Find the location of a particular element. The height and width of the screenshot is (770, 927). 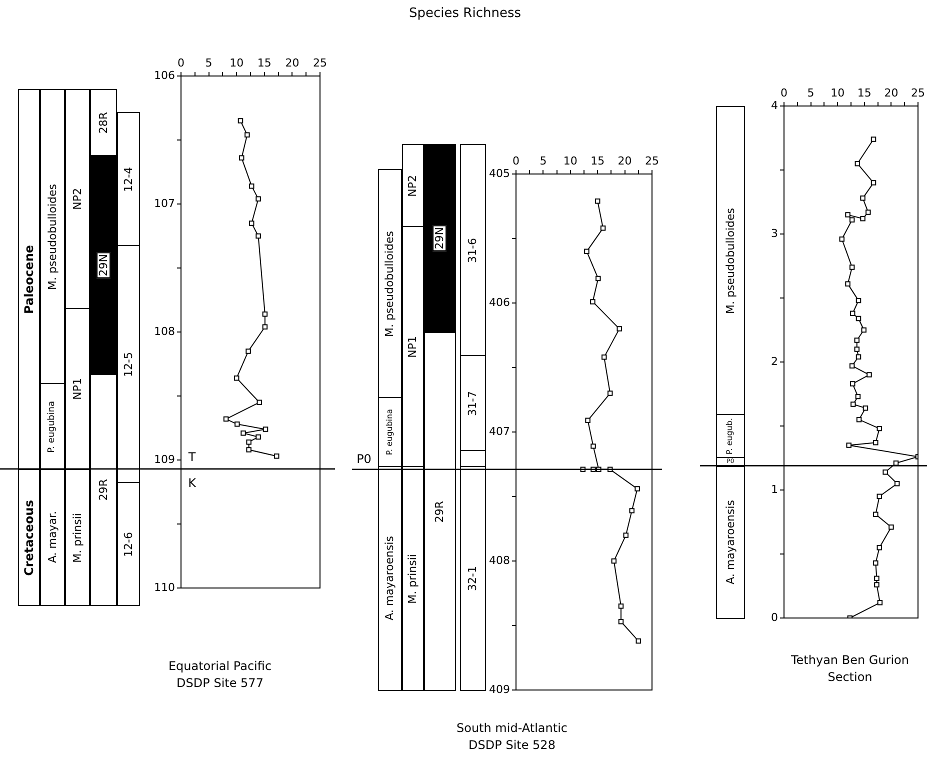

stratigraphic-column: Paleocene Cretaceous is located at coordinates (29, 347).